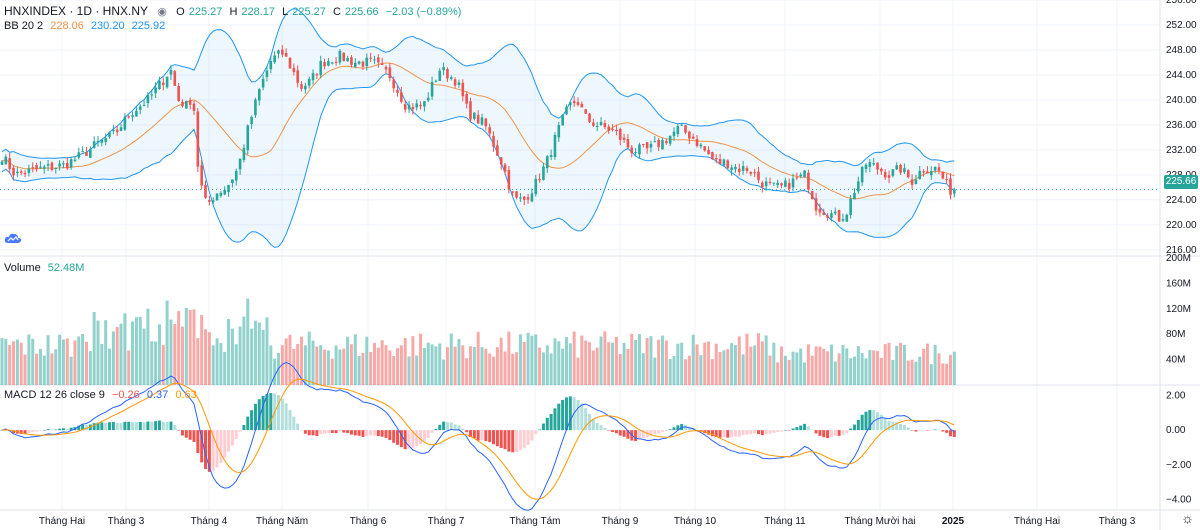 Image resolution: width=1200 pixels, height=530 pixels. What do you see at coordinates (76, 11) in the screenshot?
I see `symbol-title: HNXINDEX · 1D · HNX.NY` at bounding box center [76, 11].